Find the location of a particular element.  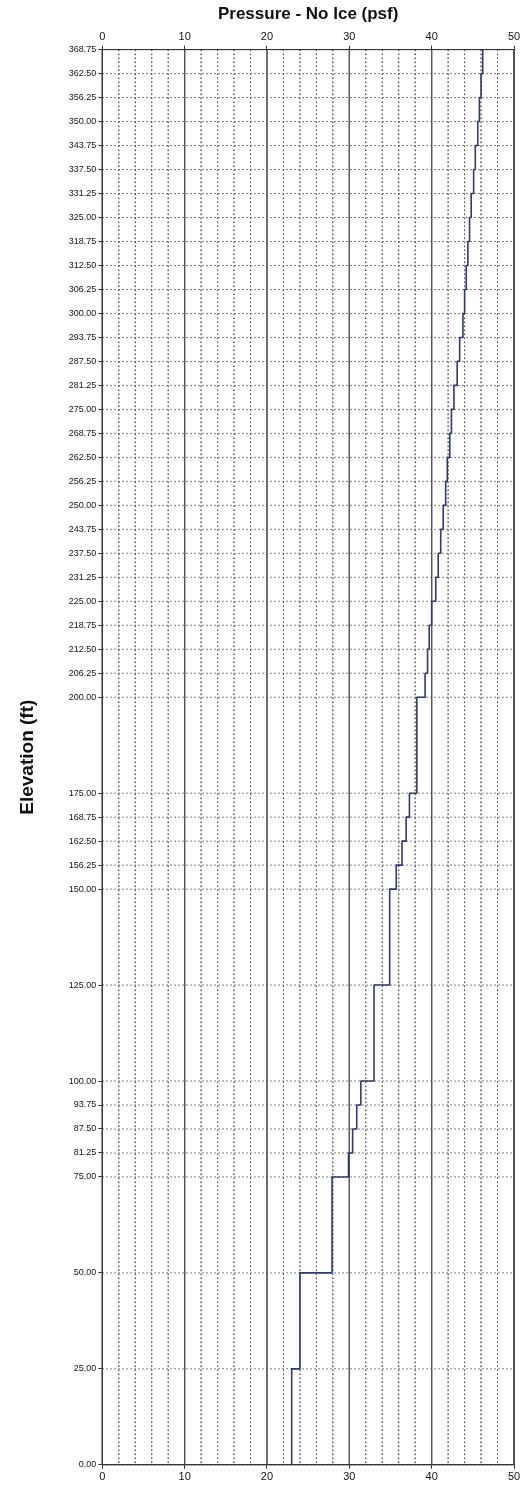

y-tick-label: 243.75 is located at coordinates (82, 528).